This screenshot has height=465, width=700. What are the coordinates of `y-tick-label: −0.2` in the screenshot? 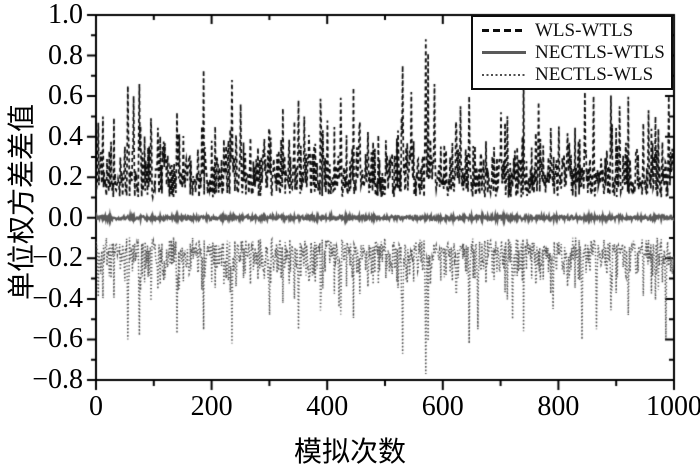 It's located at (57, 258).